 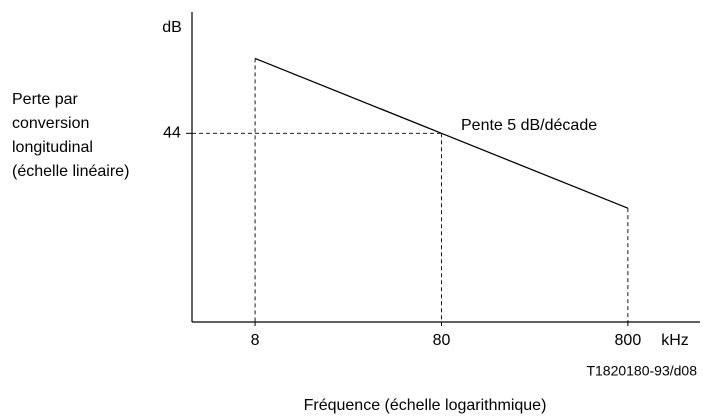 What do you see at coordinates (425, 405) in the screenshot?
I see `x-axis-label: Fréquence (échelle logarithmique)` at bounding box center [425, 405].